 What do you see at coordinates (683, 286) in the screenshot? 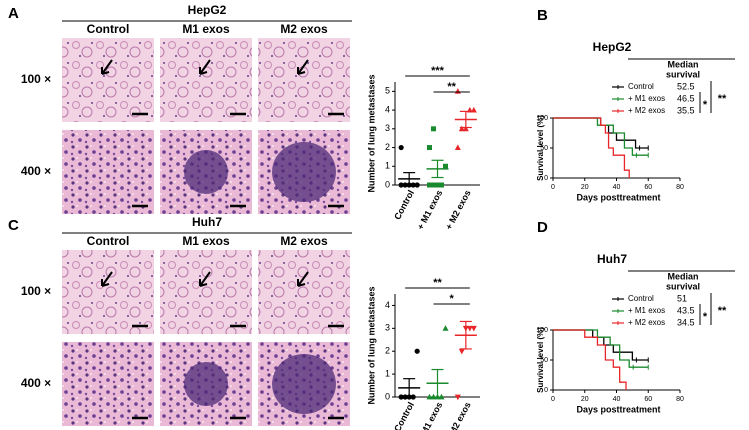
I see `legend-title: survival` at bounding box center [683, 286].